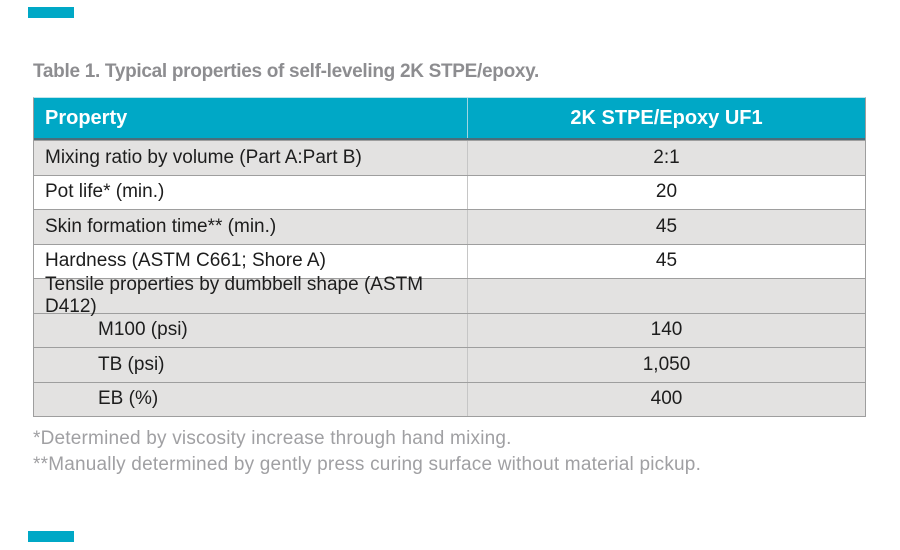 Image resolution: width=900 pixels, height=550 pixels. What do you see at coordinates (251, 399) in the screenshot?
I see `property-cell: EB (%)` at bounding box center [251, 399].